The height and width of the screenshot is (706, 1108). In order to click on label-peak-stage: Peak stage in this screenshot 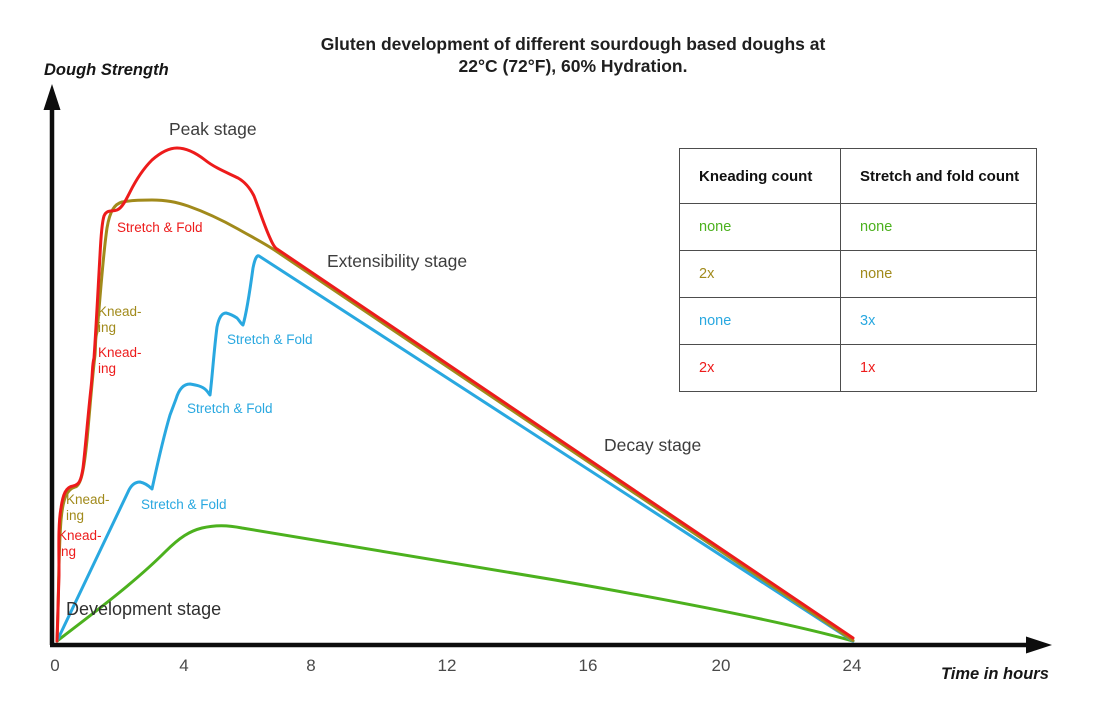, I will do `click(213, 129)`.